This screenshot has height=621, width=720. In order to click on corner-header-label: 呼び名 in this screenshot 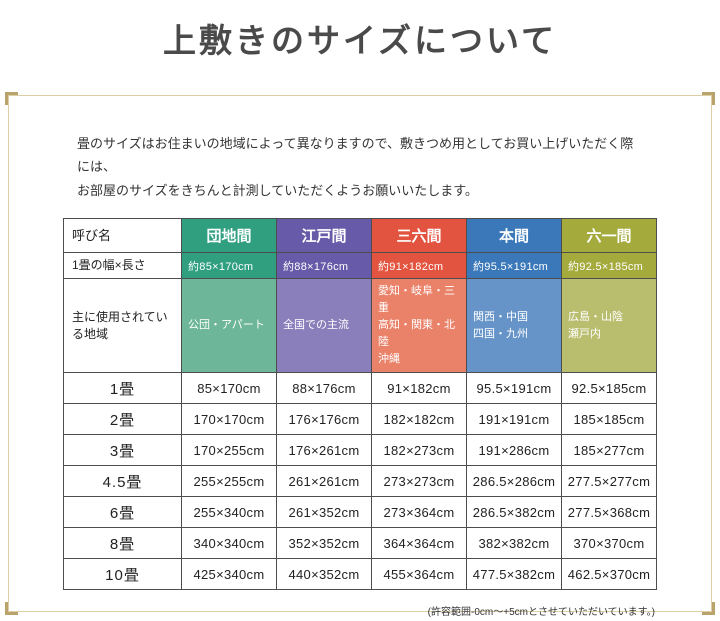, I will do `click(122, 236)`.